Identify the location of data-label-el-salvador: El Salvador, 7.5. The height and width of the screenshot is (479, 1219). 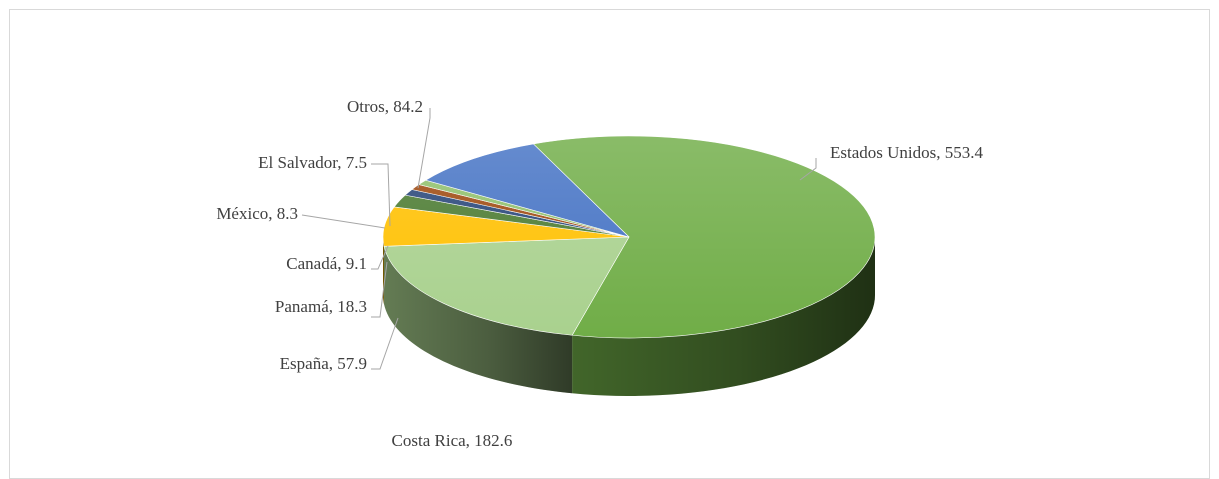
(312, 162).